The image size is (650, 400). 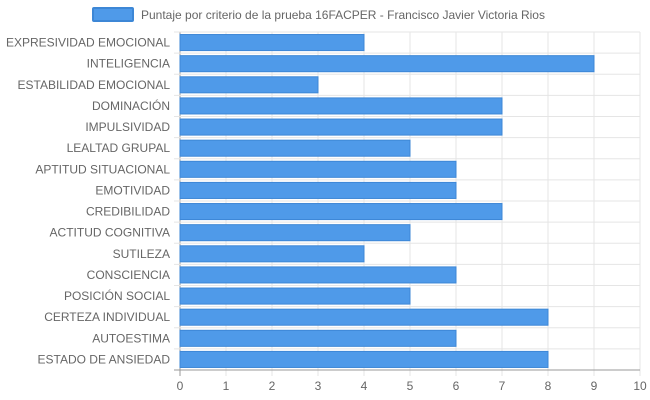 I want to click on y-tick-label: POSICIÓN SOCIAL, so click(x=117, y=295).